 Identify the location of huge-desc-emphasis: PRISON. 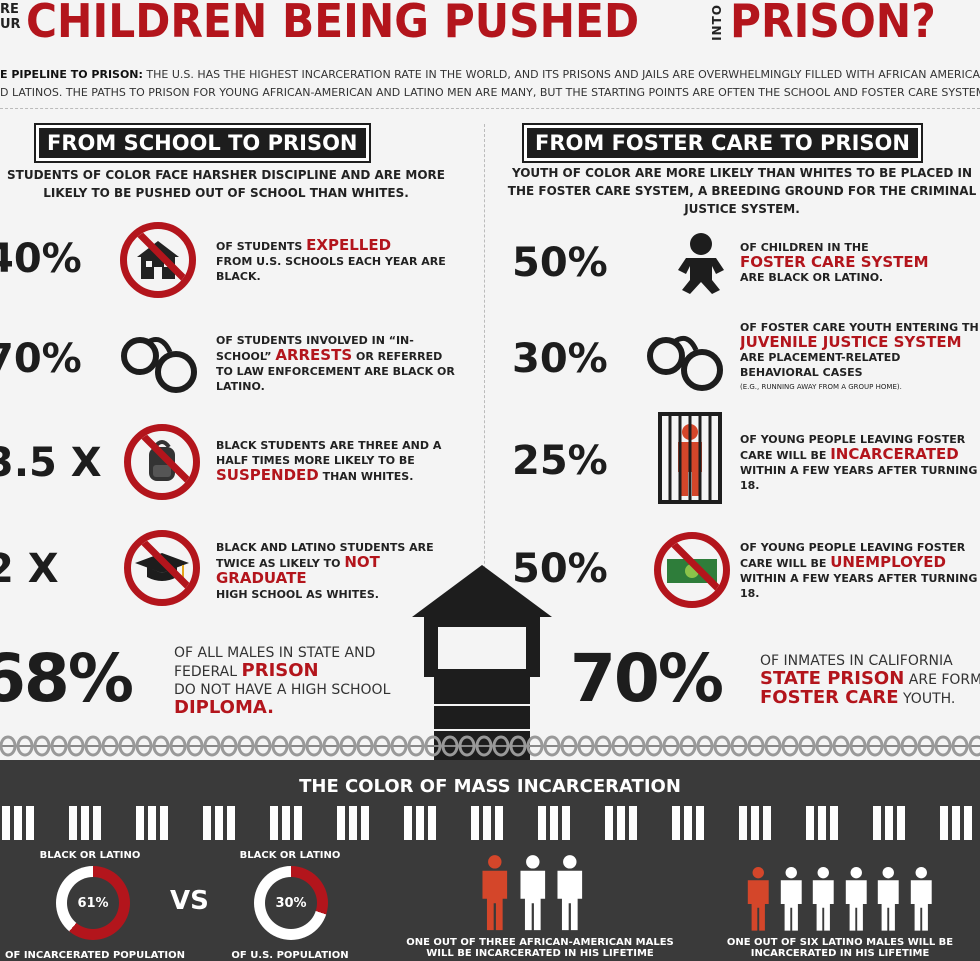
(280, 670).